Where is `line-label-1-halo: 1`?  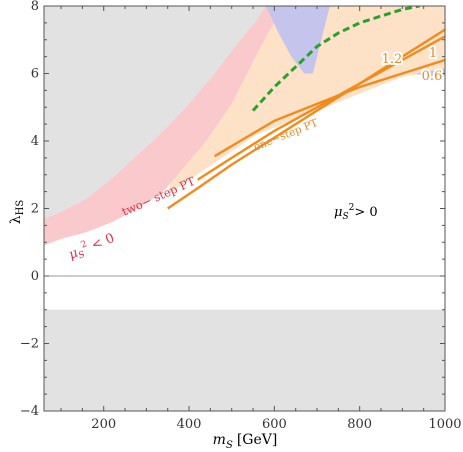
line-label-1-halo: 1 is located at coordinates (433, 53).